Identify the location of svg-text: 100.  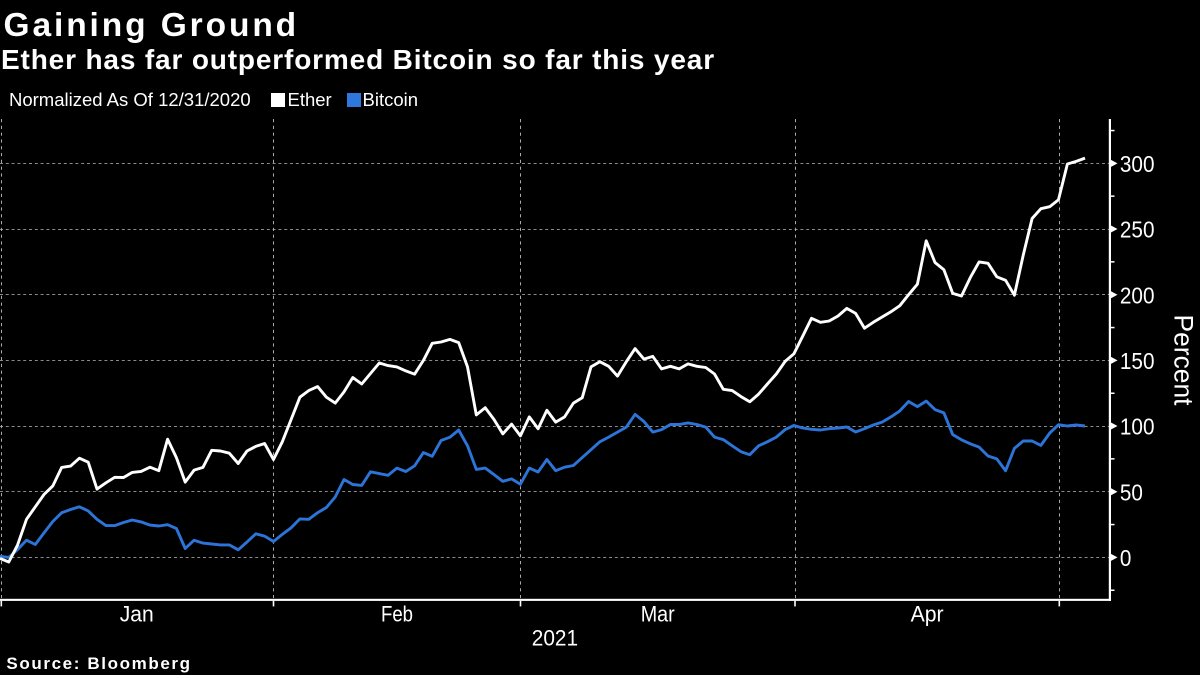
(1137, 427).